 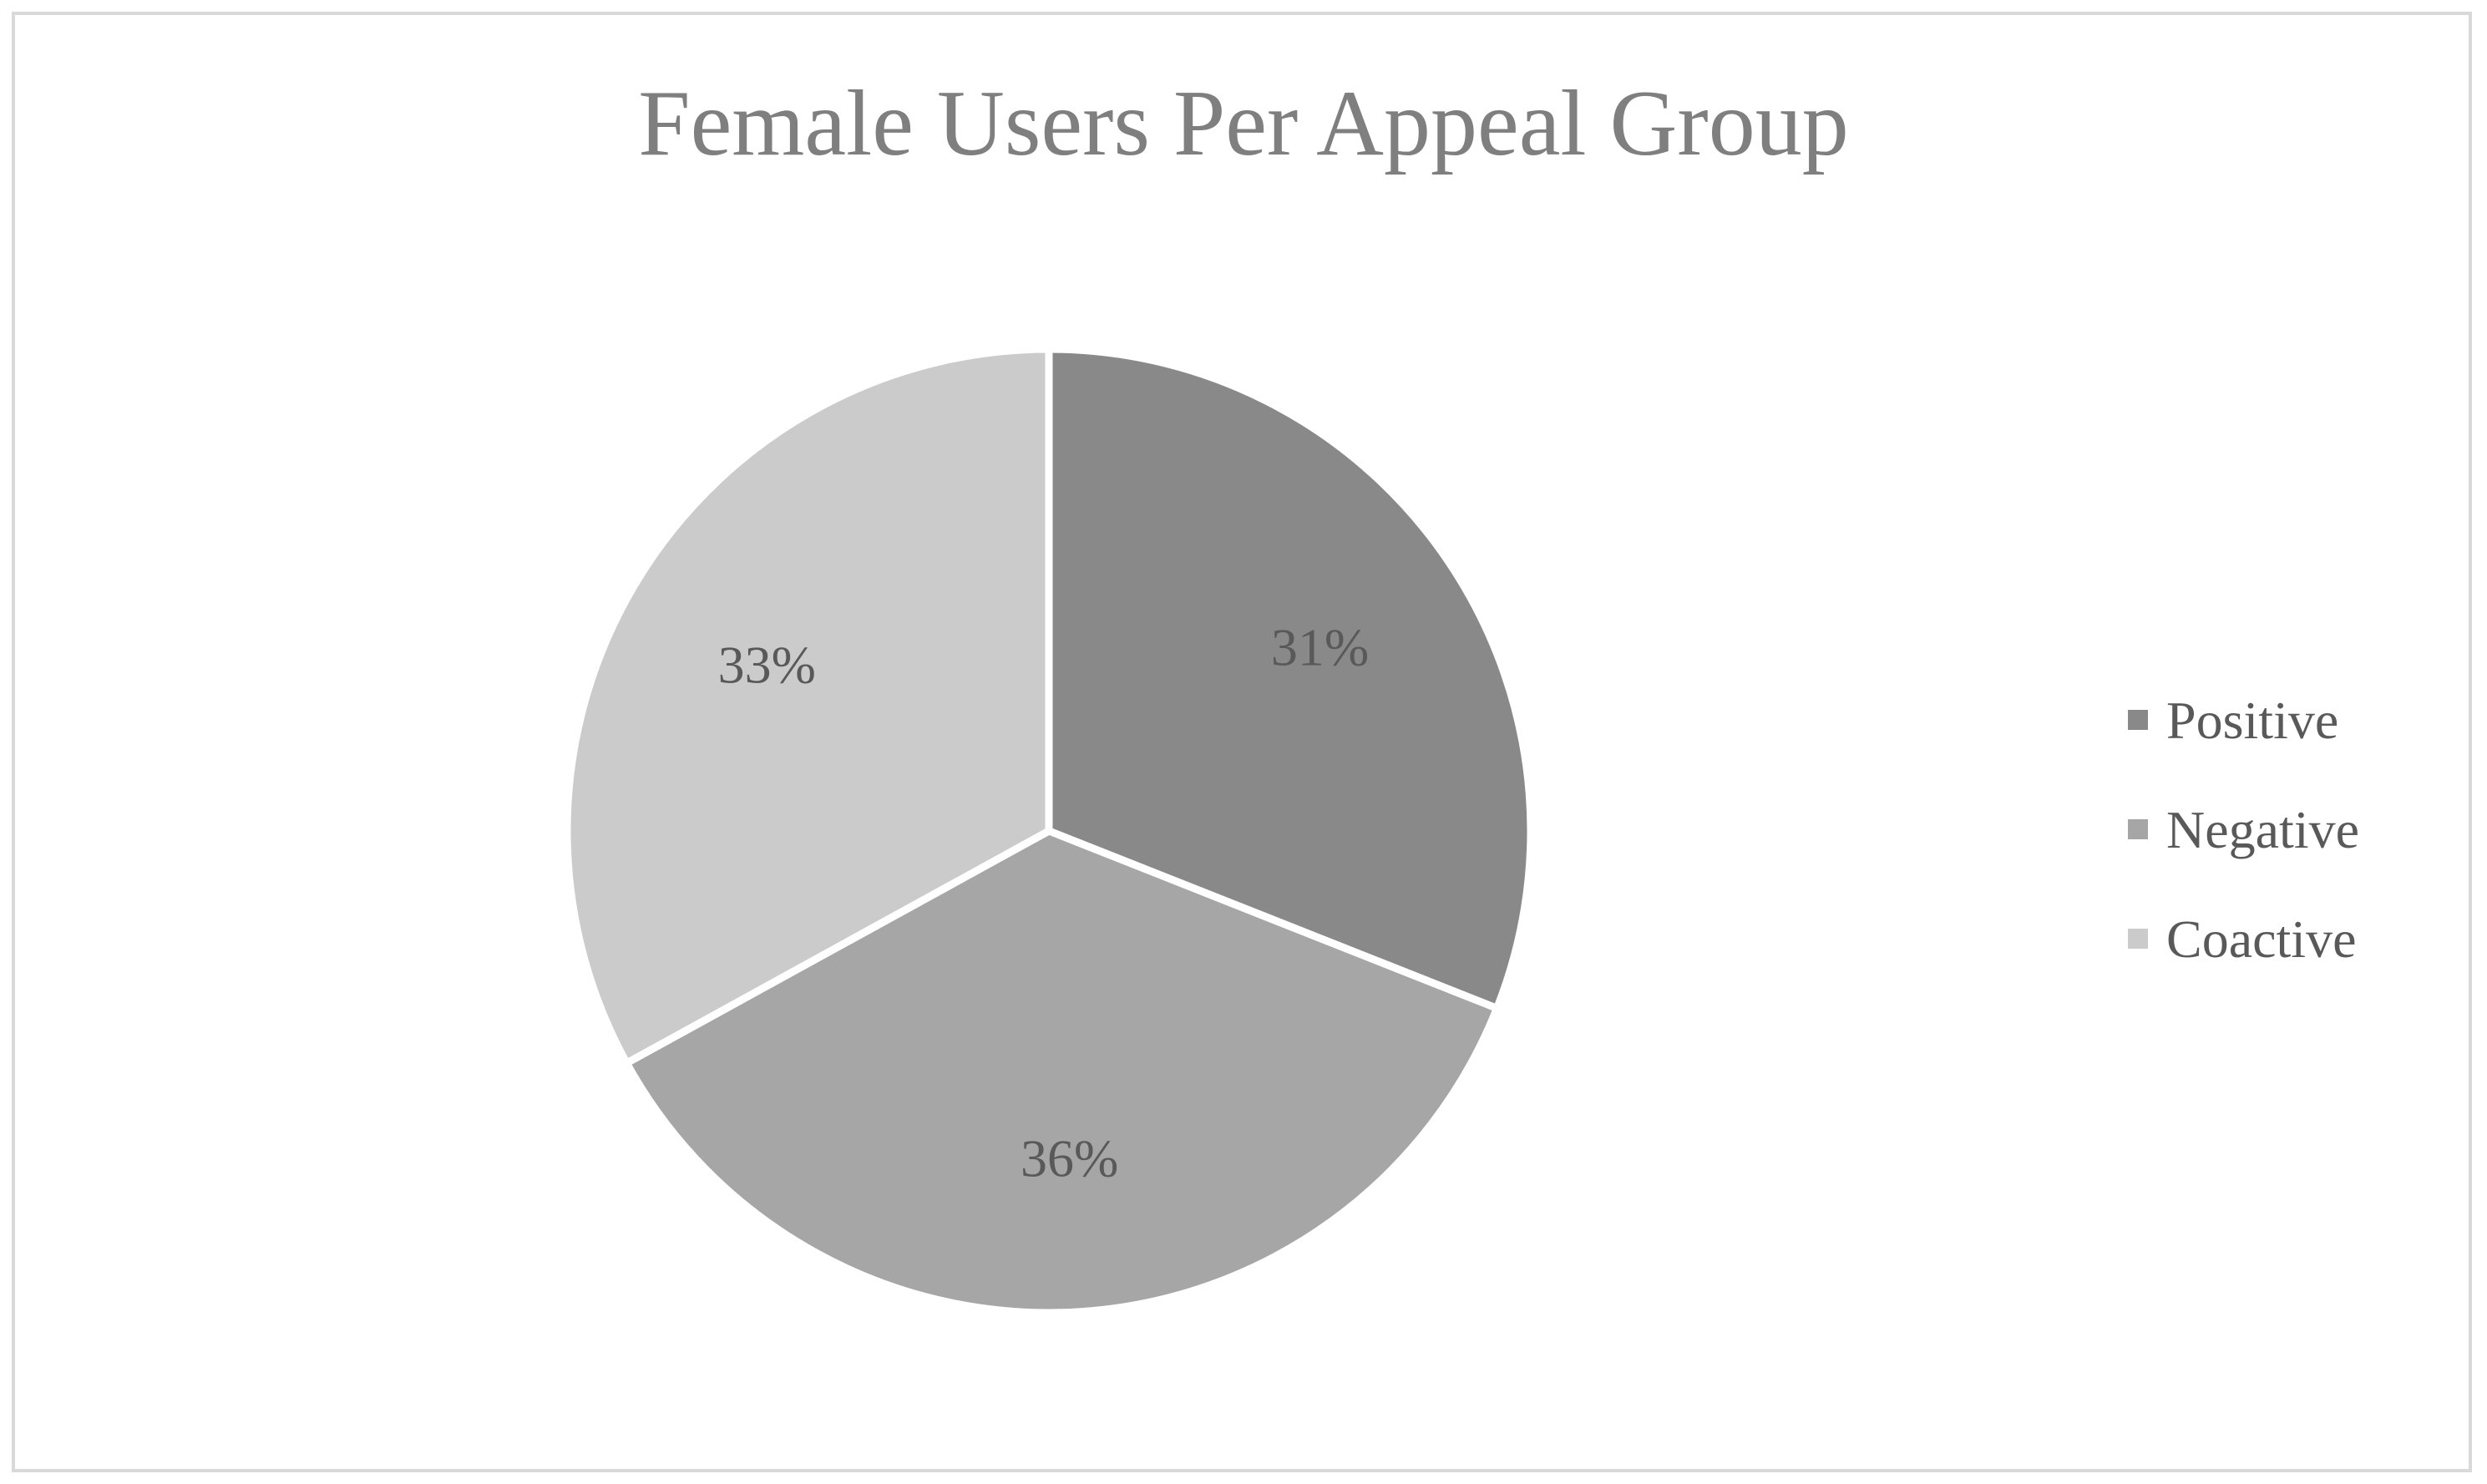 What do you see at coordinates (2262, 829) in the screenshot?
I see `legend-label-negative: Negative` at bounding box center [2262, 829].